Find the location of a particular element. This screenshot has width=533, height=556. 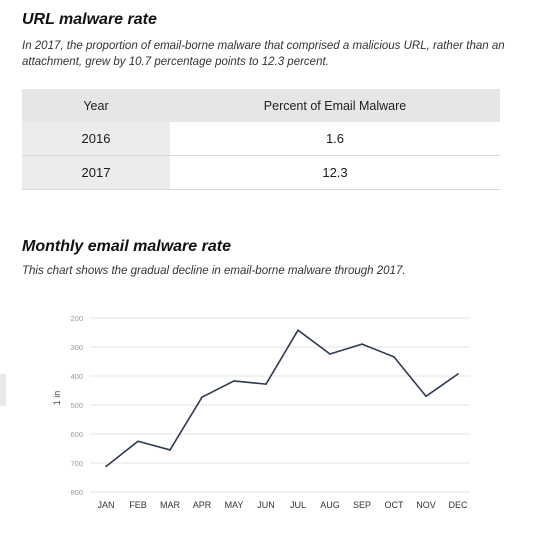

column-header-year: Year is located at coordinates (96, 105).